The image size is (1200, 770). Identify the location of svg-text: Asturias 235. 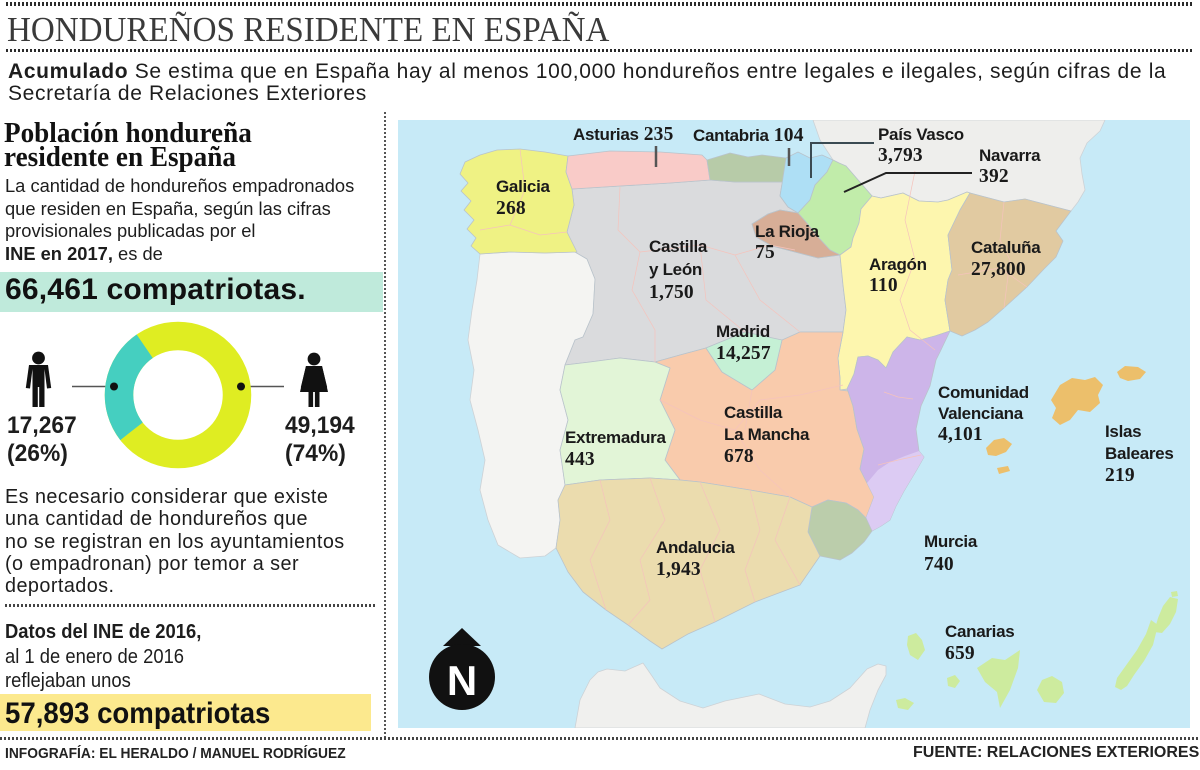
(623, 134).